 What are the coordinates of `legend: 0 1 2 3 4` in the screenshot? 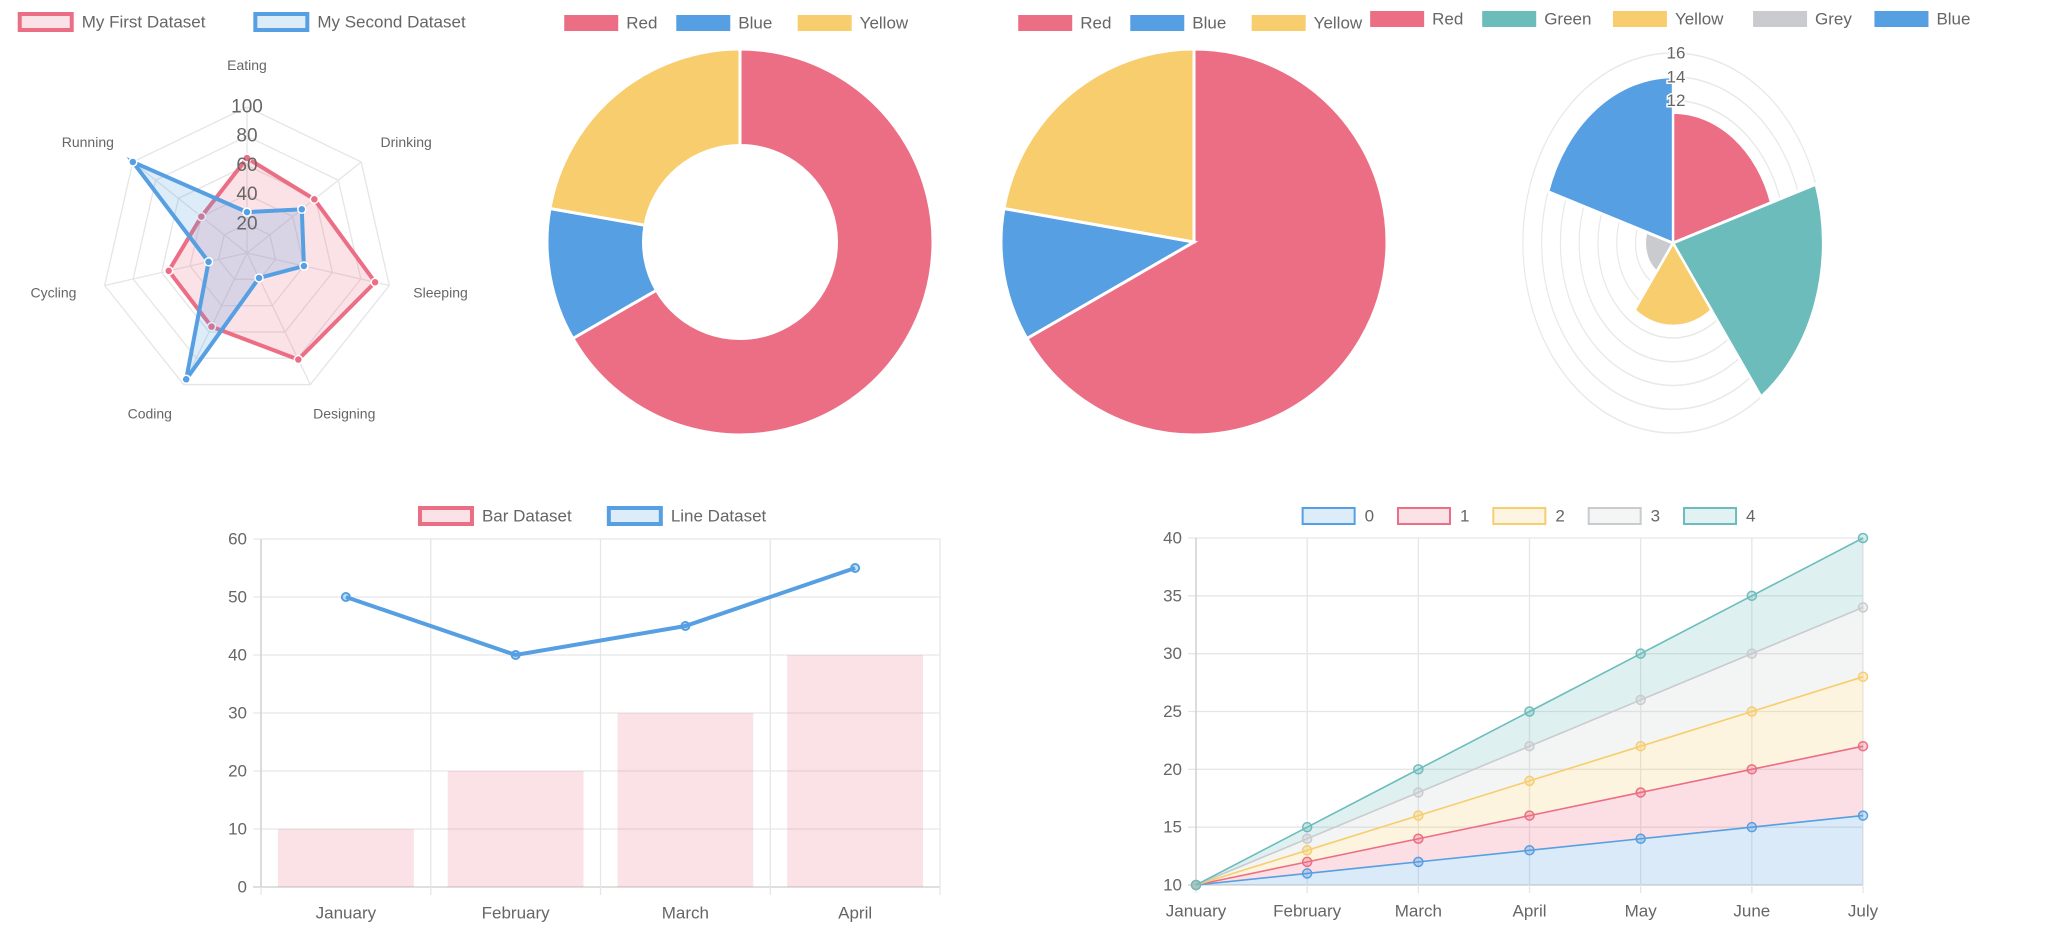 It's located at (1528, 516).